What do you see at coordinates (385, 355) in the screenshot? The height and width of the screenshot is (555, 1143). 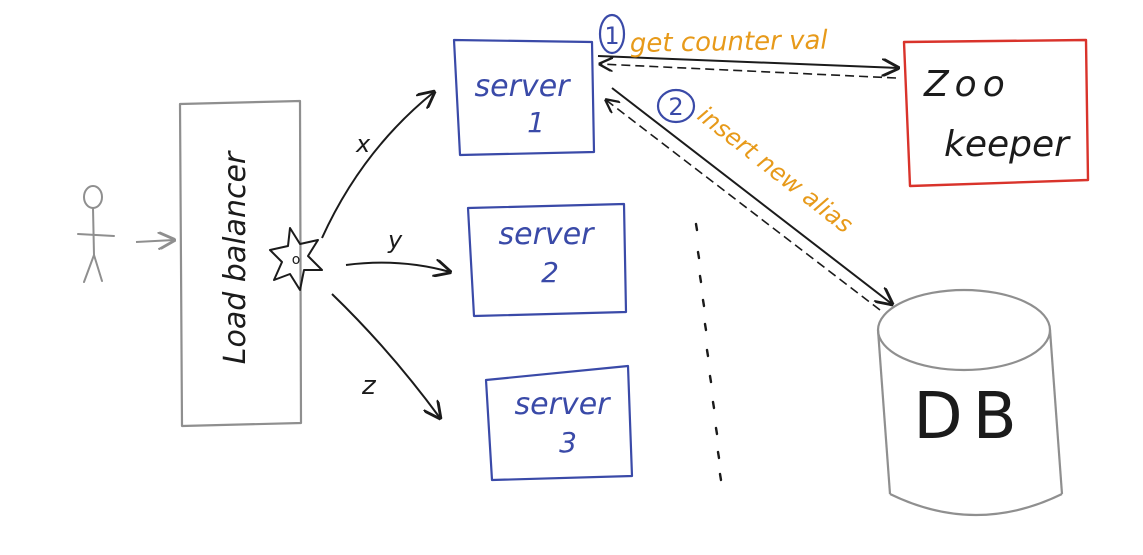 I see `route-z-arrow` at bounding box center [385, 355].